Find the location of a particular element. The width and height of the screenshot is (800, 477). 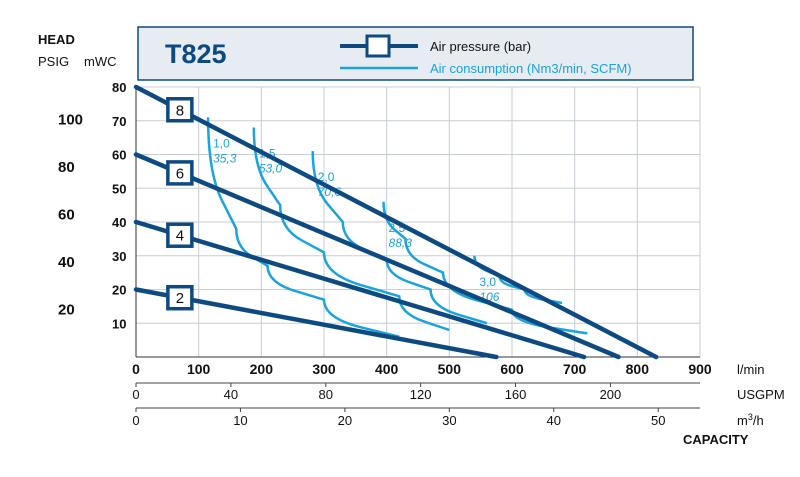

x-tick-label: 800 is located at coordinates (638, 369).